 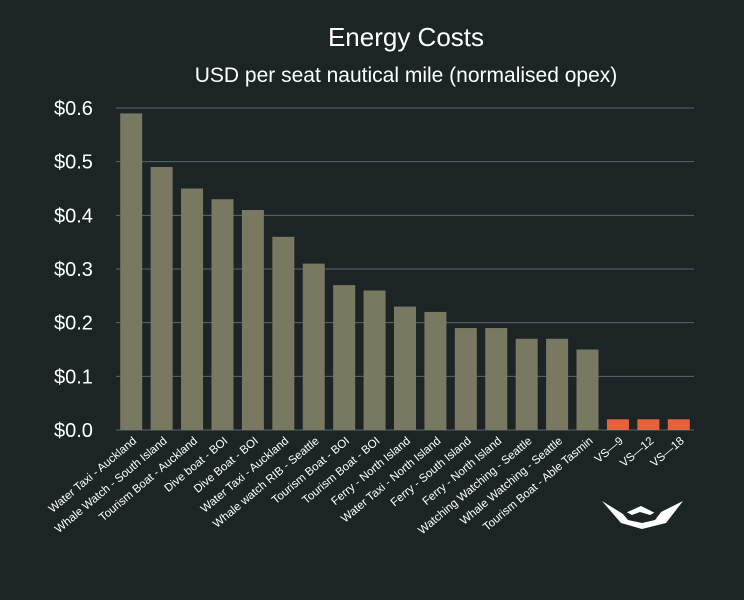 I want to click on y-tick-label: $0.0, so click(x=73, y=431).